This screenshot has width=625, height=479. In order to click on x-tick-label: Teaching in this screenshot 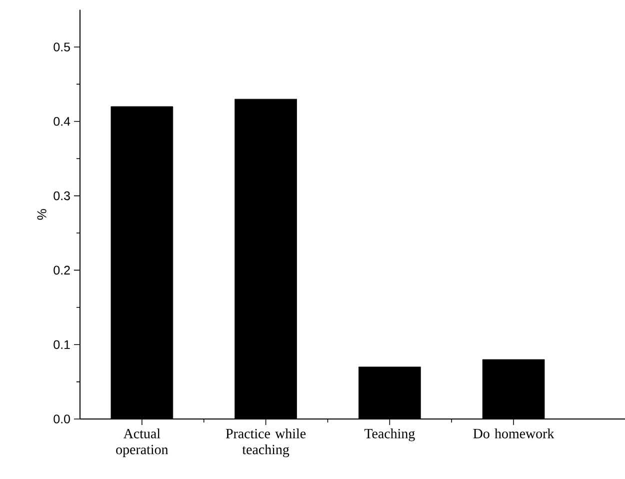, I will do `click(389, 435)`.